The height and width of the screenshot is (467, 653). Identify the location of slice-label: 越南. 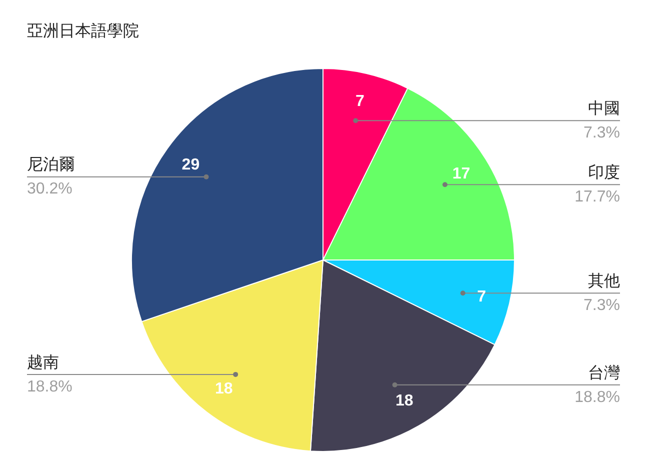
(43, 362).